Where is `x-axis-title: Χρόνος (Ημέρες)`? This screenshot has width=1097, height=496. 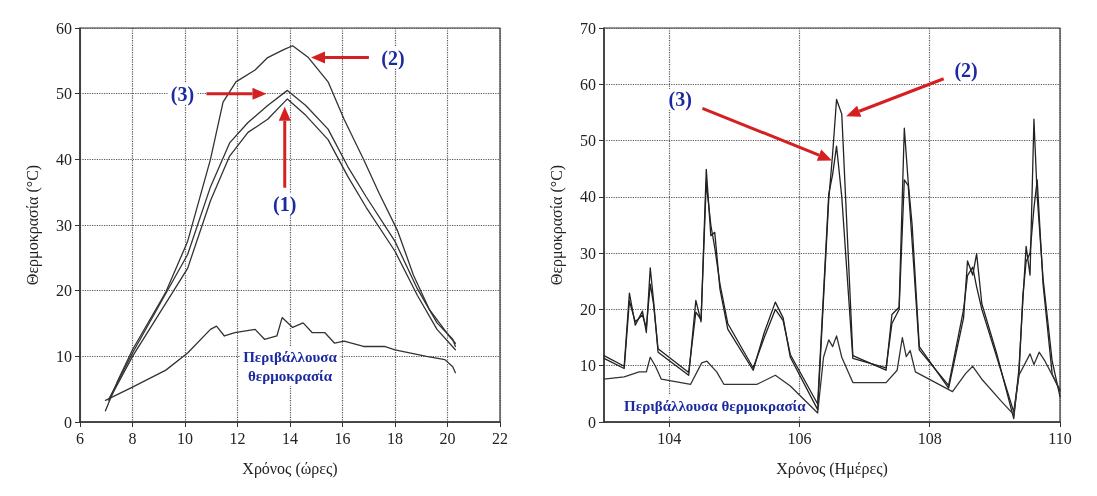
x-axis-title: Χρόνος (Ημέρες) is located at coordinates (832, 468).